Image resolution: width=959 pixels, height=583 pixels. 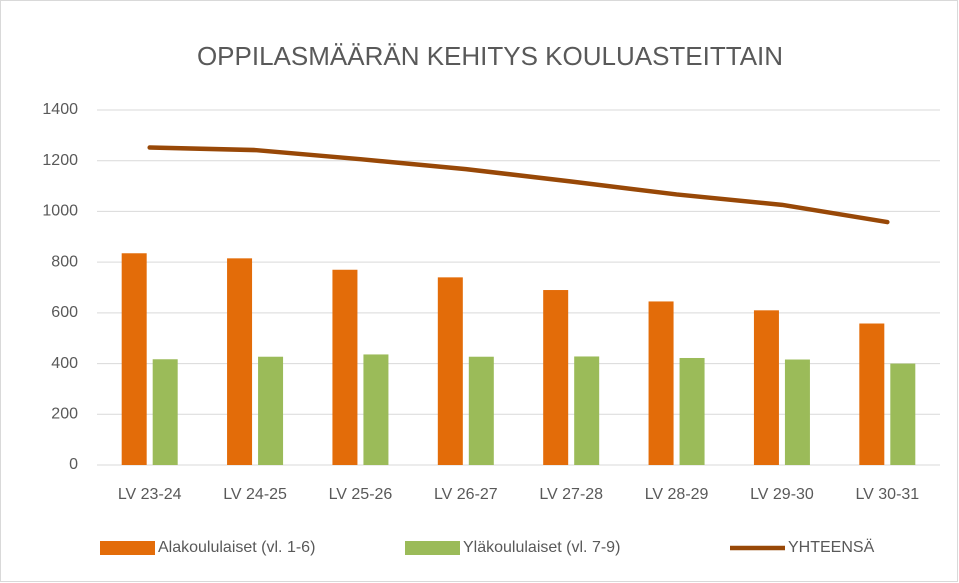 What do you see at coordinates (490, 56) in the screenshot?
I see `chart-title: OPPILASMÄÄRÄN KEHITYS KOULUASTEITTAIN` at bounding box center [490, 56].